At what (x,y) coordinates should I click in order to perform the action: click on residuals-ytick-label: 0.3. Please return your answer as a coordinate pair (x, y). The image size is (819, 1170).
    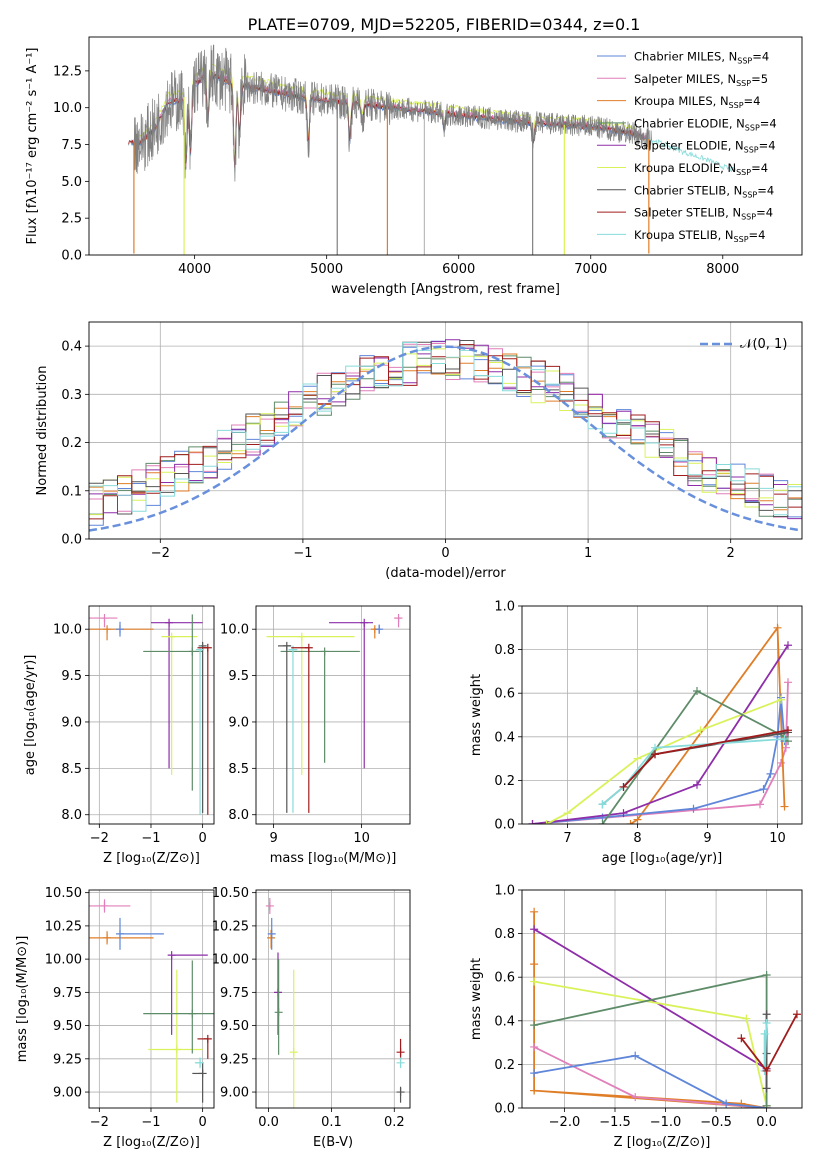
    Looking at the image, I should click on (71, 395).